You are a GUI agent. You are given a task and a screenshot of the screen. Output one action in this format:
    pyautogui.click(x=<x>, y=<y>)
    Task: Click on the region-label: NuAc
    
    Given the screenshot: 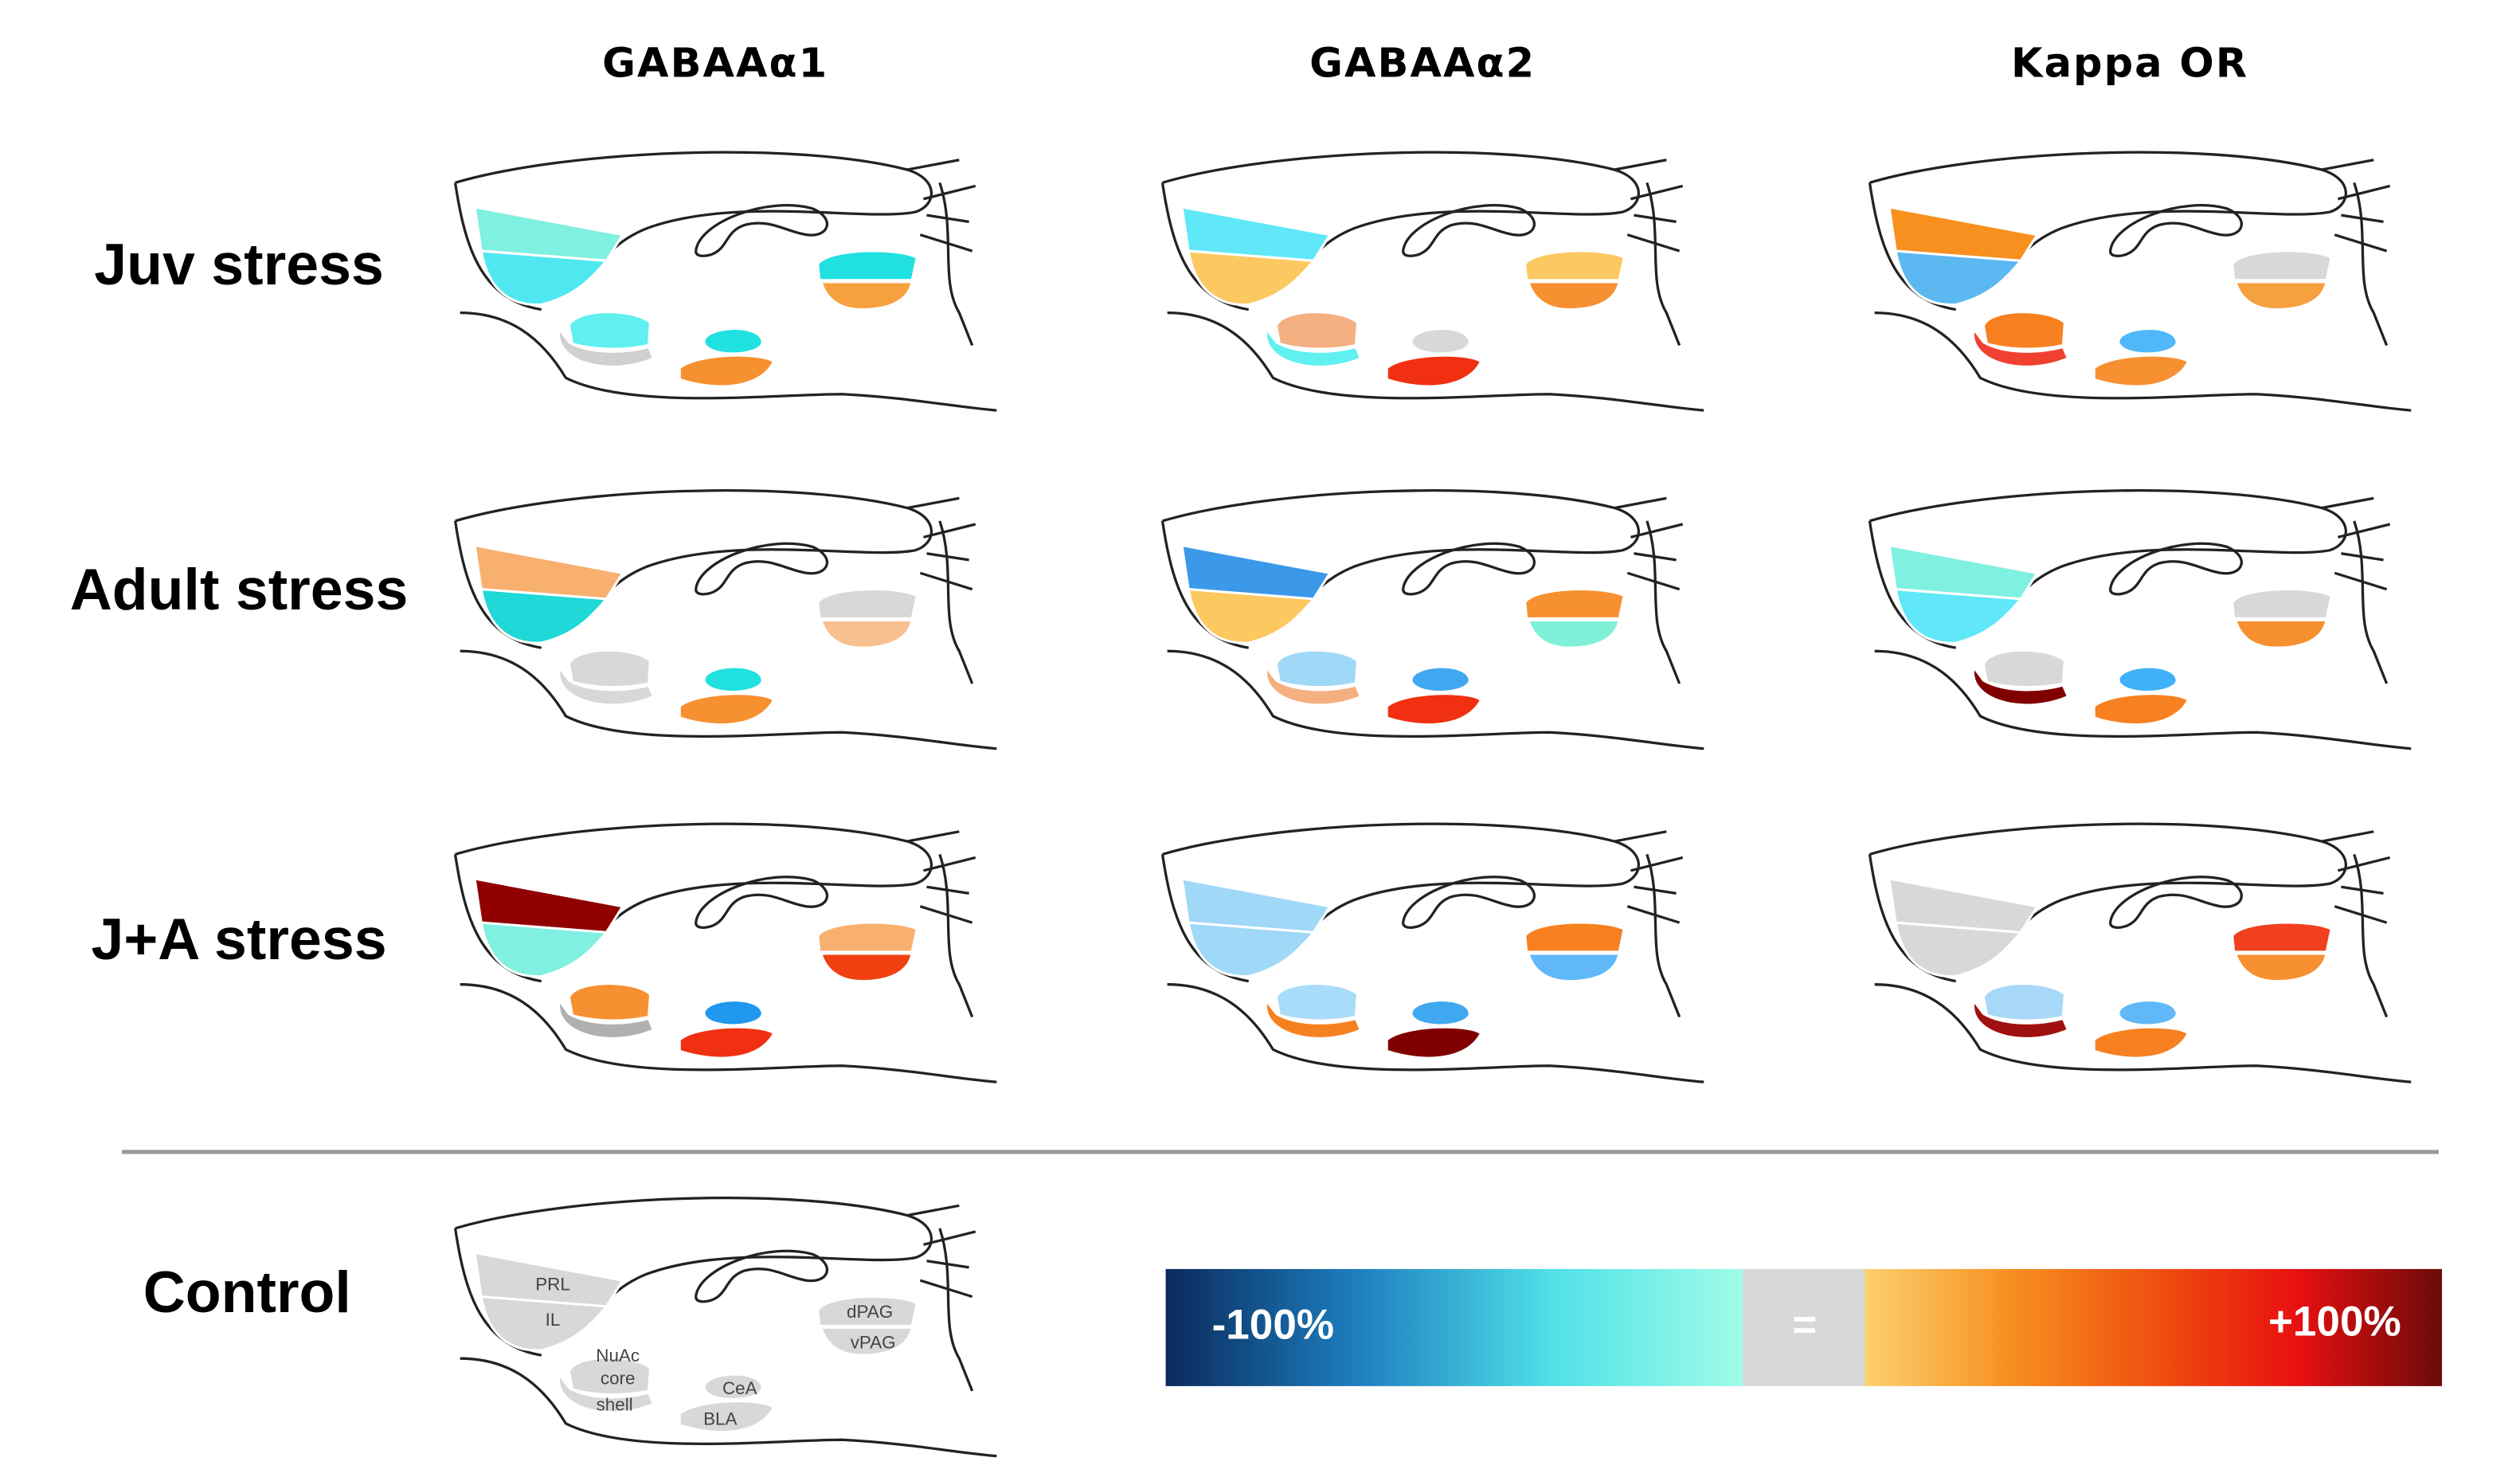 What is the action you would take?
    pyautogui.click(x=618, y=1355)
    